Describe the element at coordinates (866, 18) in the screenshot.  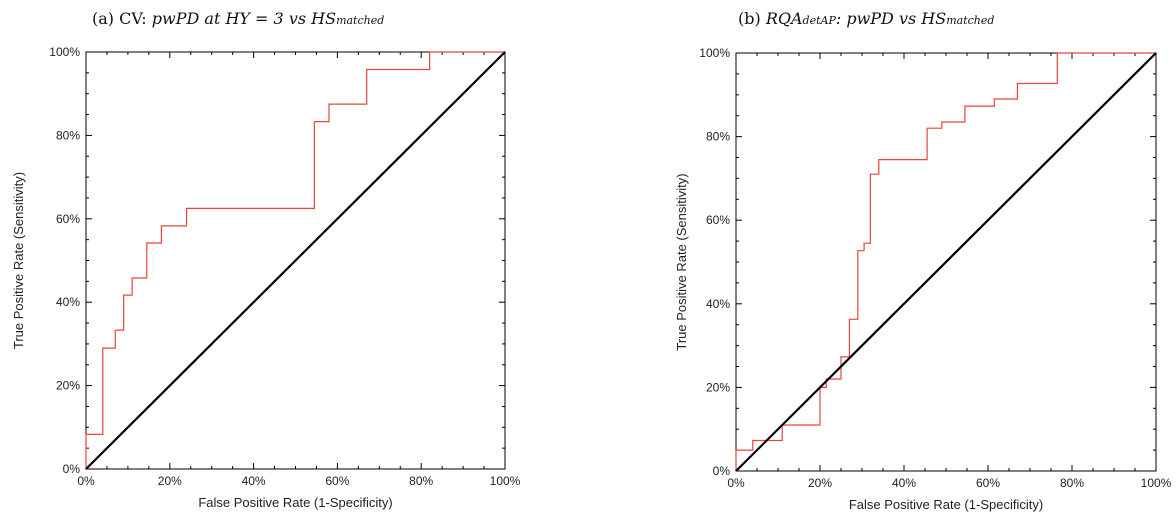
I see `chart-title: (b) RQAdetAP: pwPD vs HSmatched` at that location.